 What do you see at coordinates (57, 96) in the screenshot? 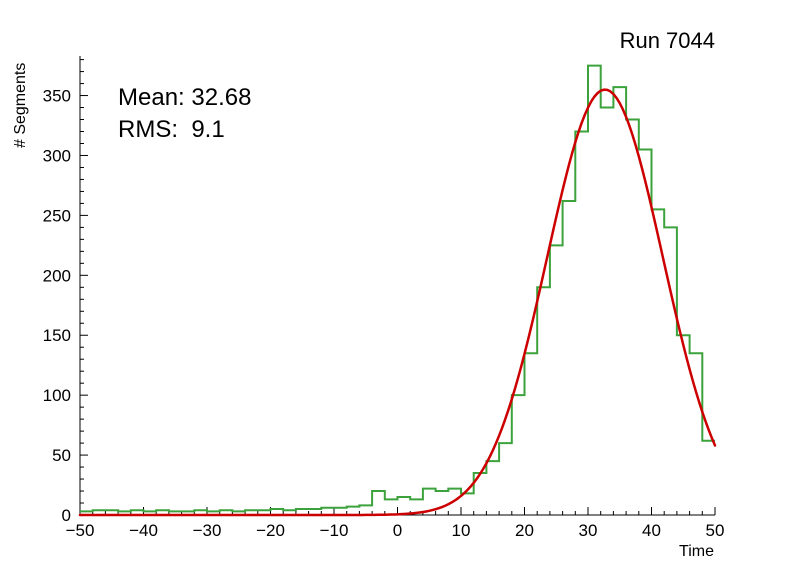
I see `svg-text: 350` at bounding box center [57, 96].